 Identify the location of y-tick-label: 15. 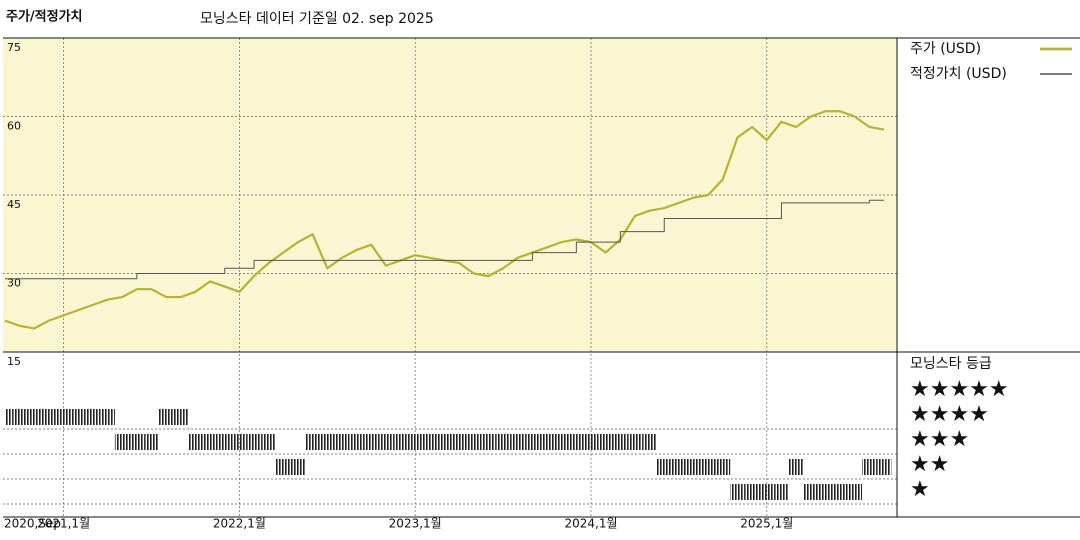
(14, 361).